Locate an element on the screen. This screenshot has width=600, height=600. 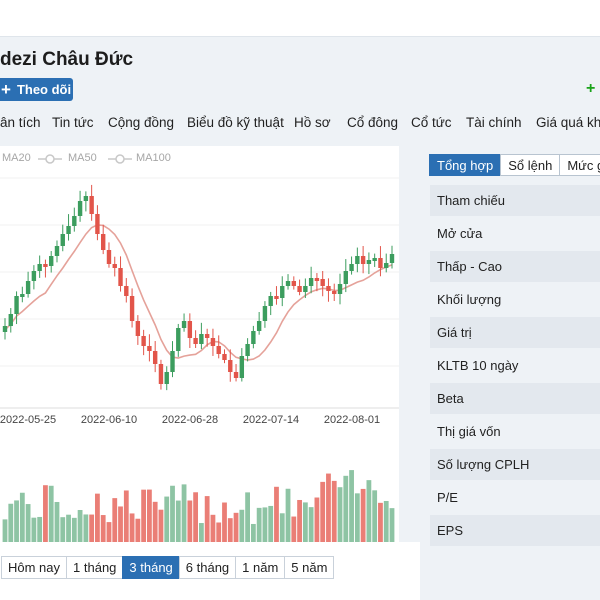
legend-ma100: MA100 is located at coordinates (153, 158).